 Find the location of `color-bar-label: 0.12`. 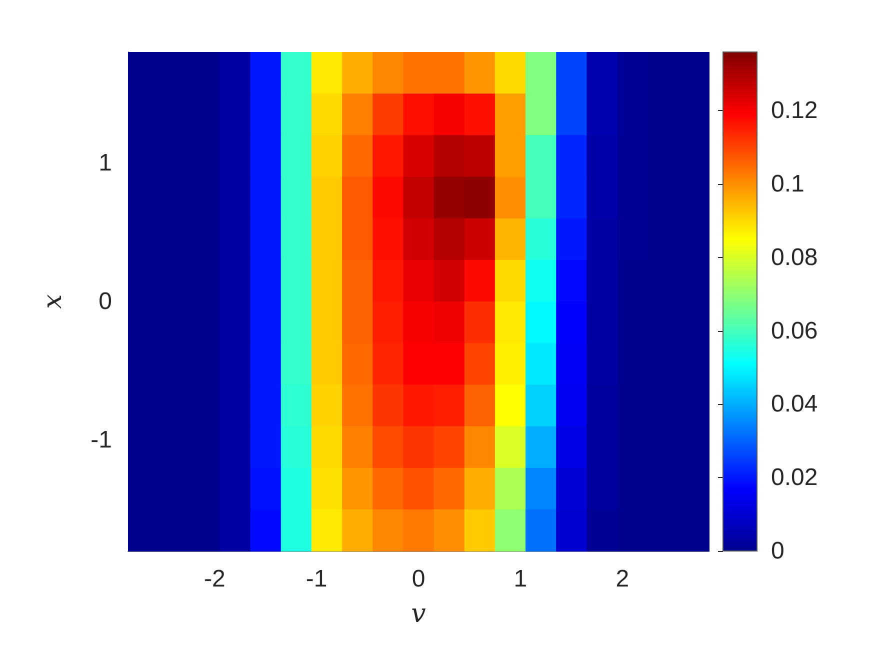

color-bar-label: 0.12 is located at coordinates (794, 110).